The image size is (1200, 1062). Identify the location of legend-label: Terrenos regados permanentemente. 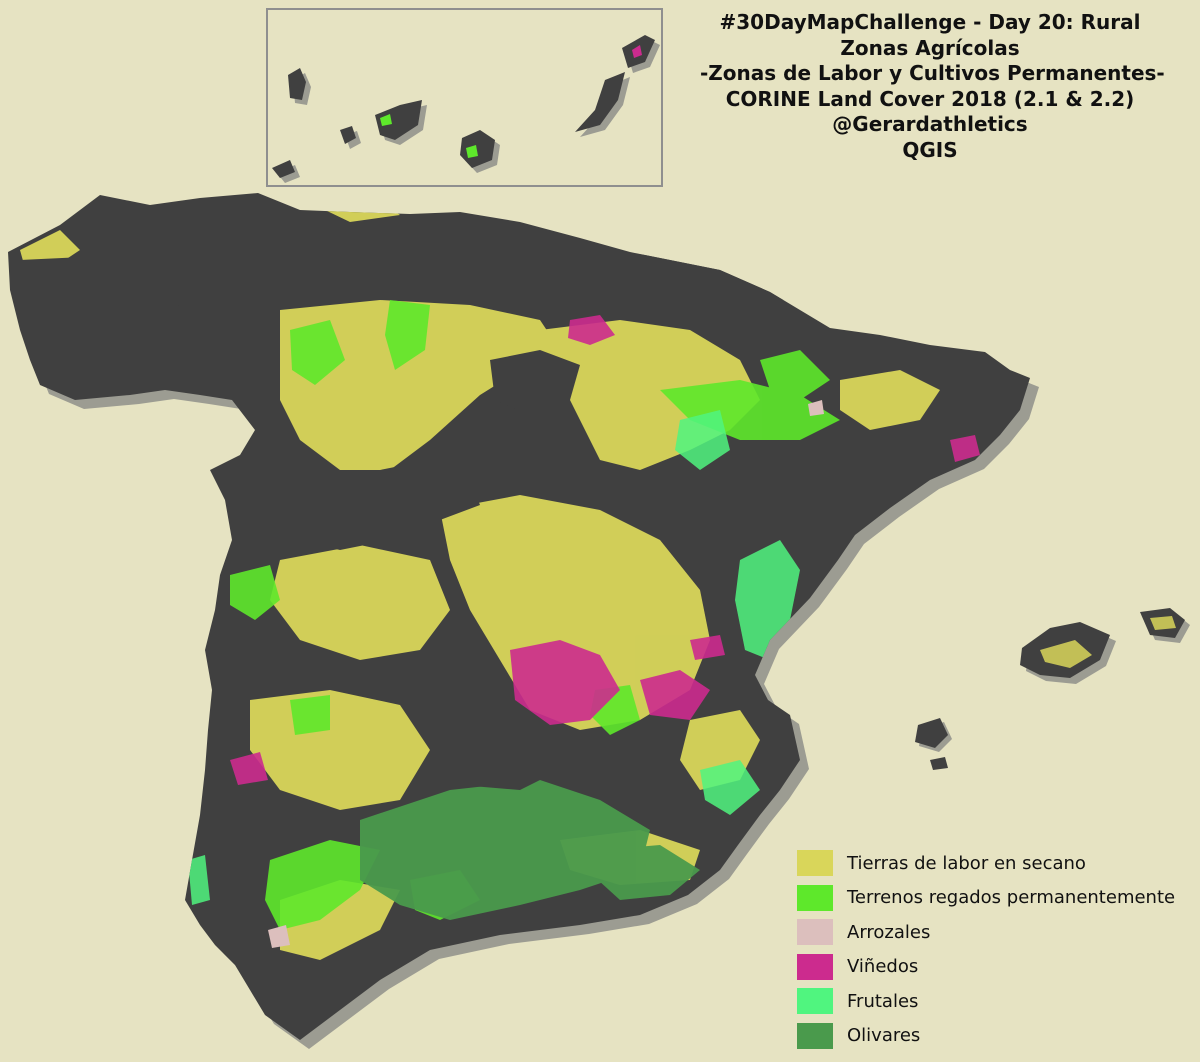
(1011, 898).